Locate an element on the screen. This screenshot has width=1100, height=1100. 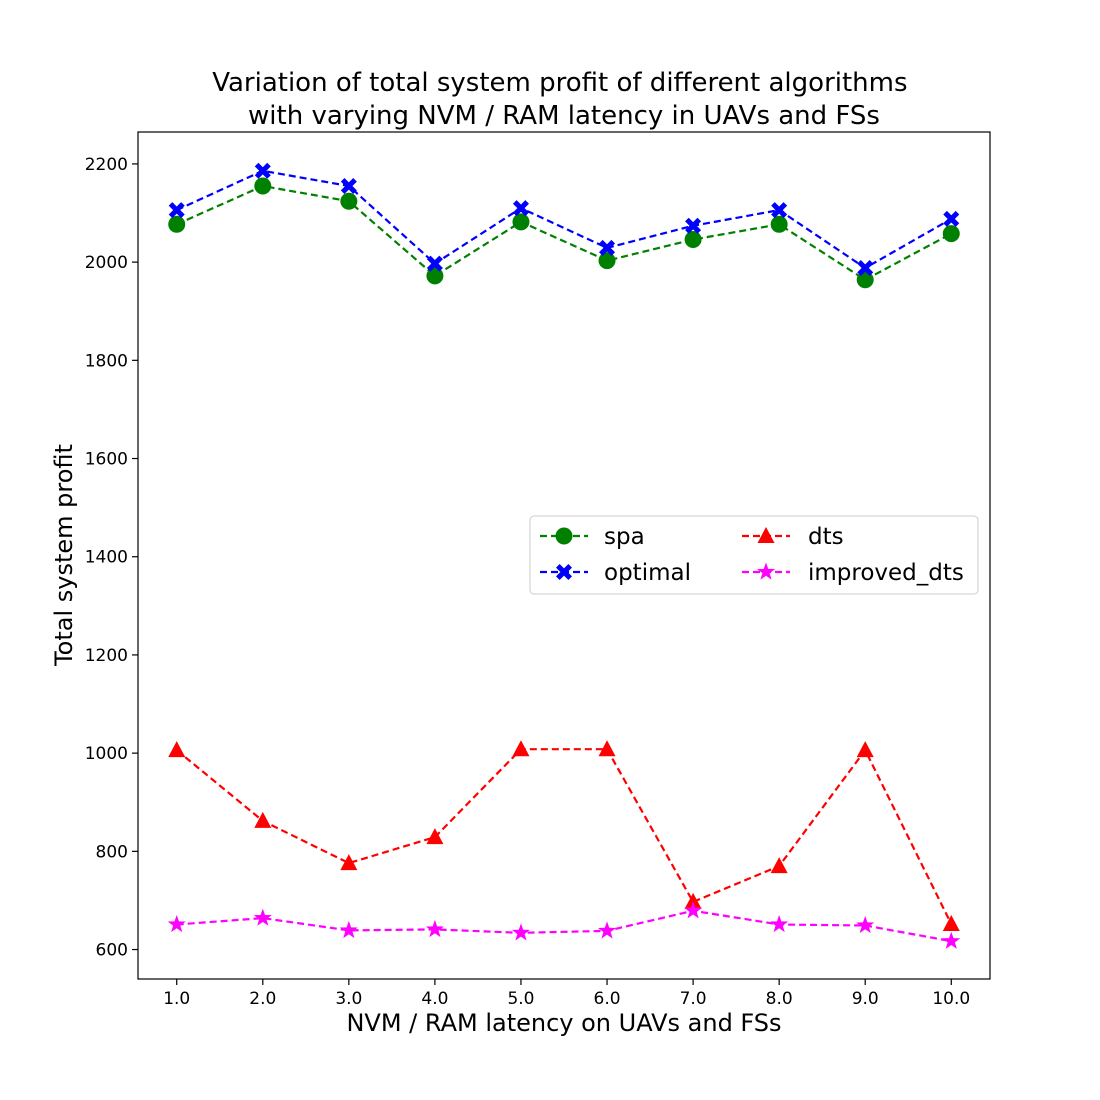
y-tick-label: 1400 is located at coordinates (106, 558).